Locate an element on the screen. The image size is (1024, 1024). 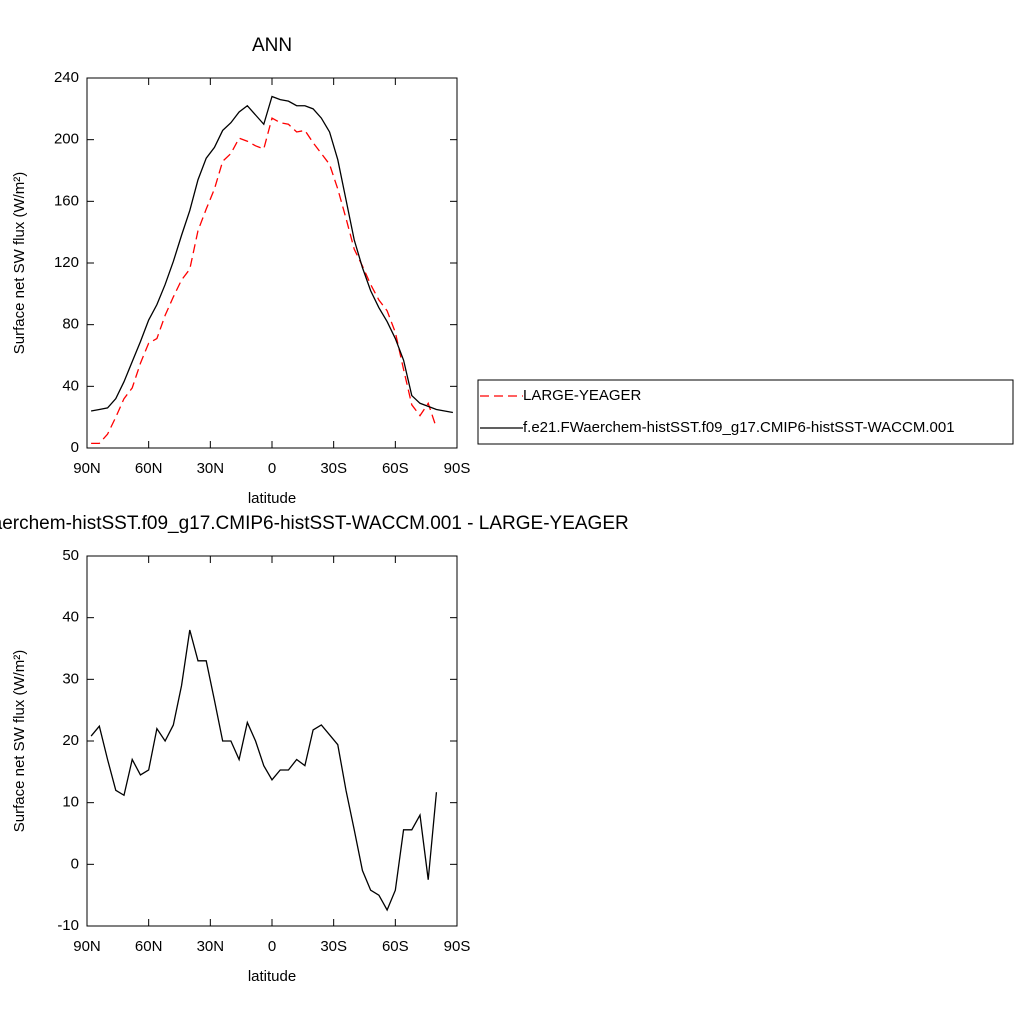
y-tick-label: 10 is located at coordinates (70, 802).